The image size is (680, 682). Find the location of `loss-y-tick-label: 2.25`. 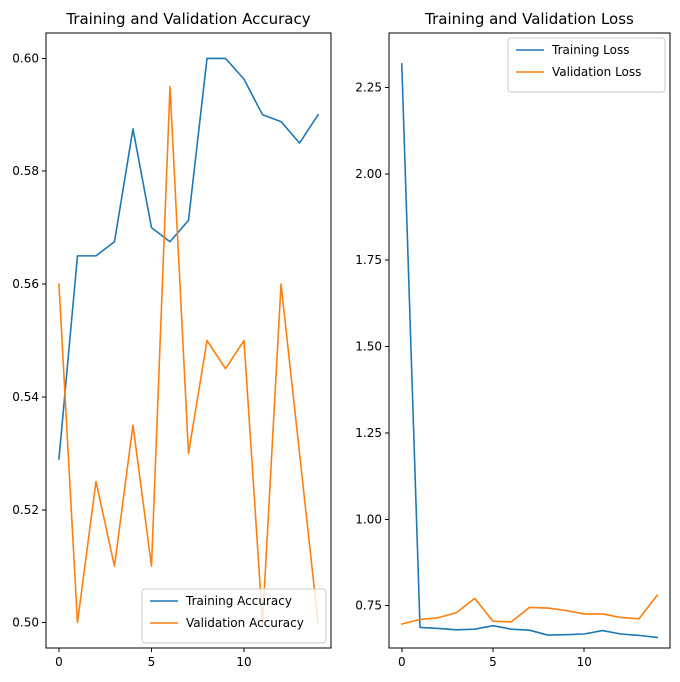

loss-y-tick-label: 2.25 is located at coordinates (368, 87).